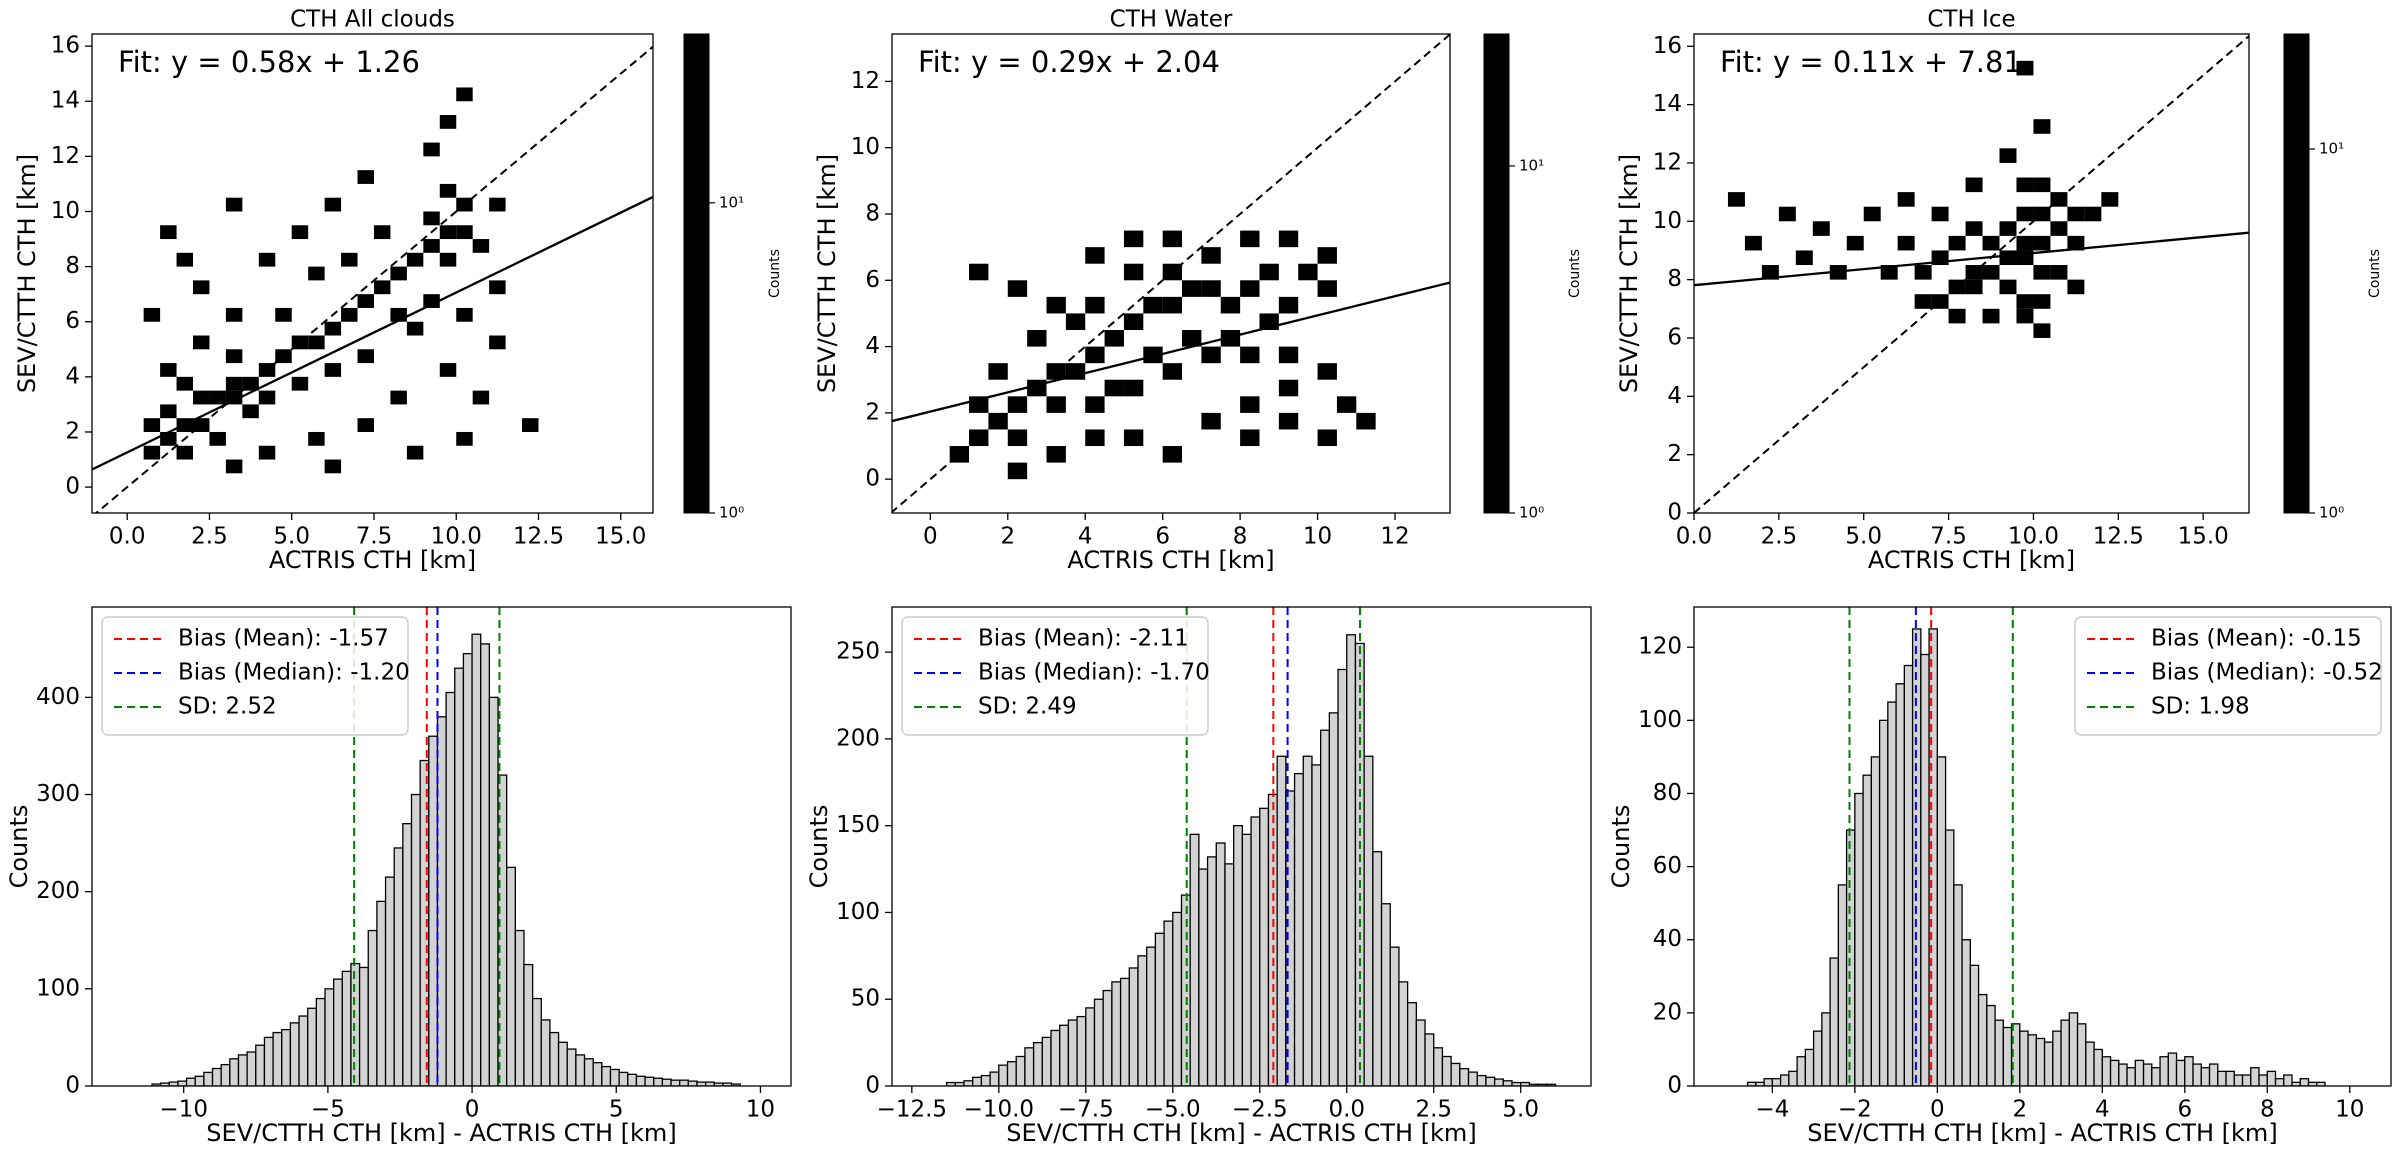 This screenshot has height=1157, width=2400. Describe the element at coordinates (1241, 1133) in the screenshot. I see `x-axis-label: SEV/CTTH CTH [km] - ACTRIS CTH [km]` at that location.